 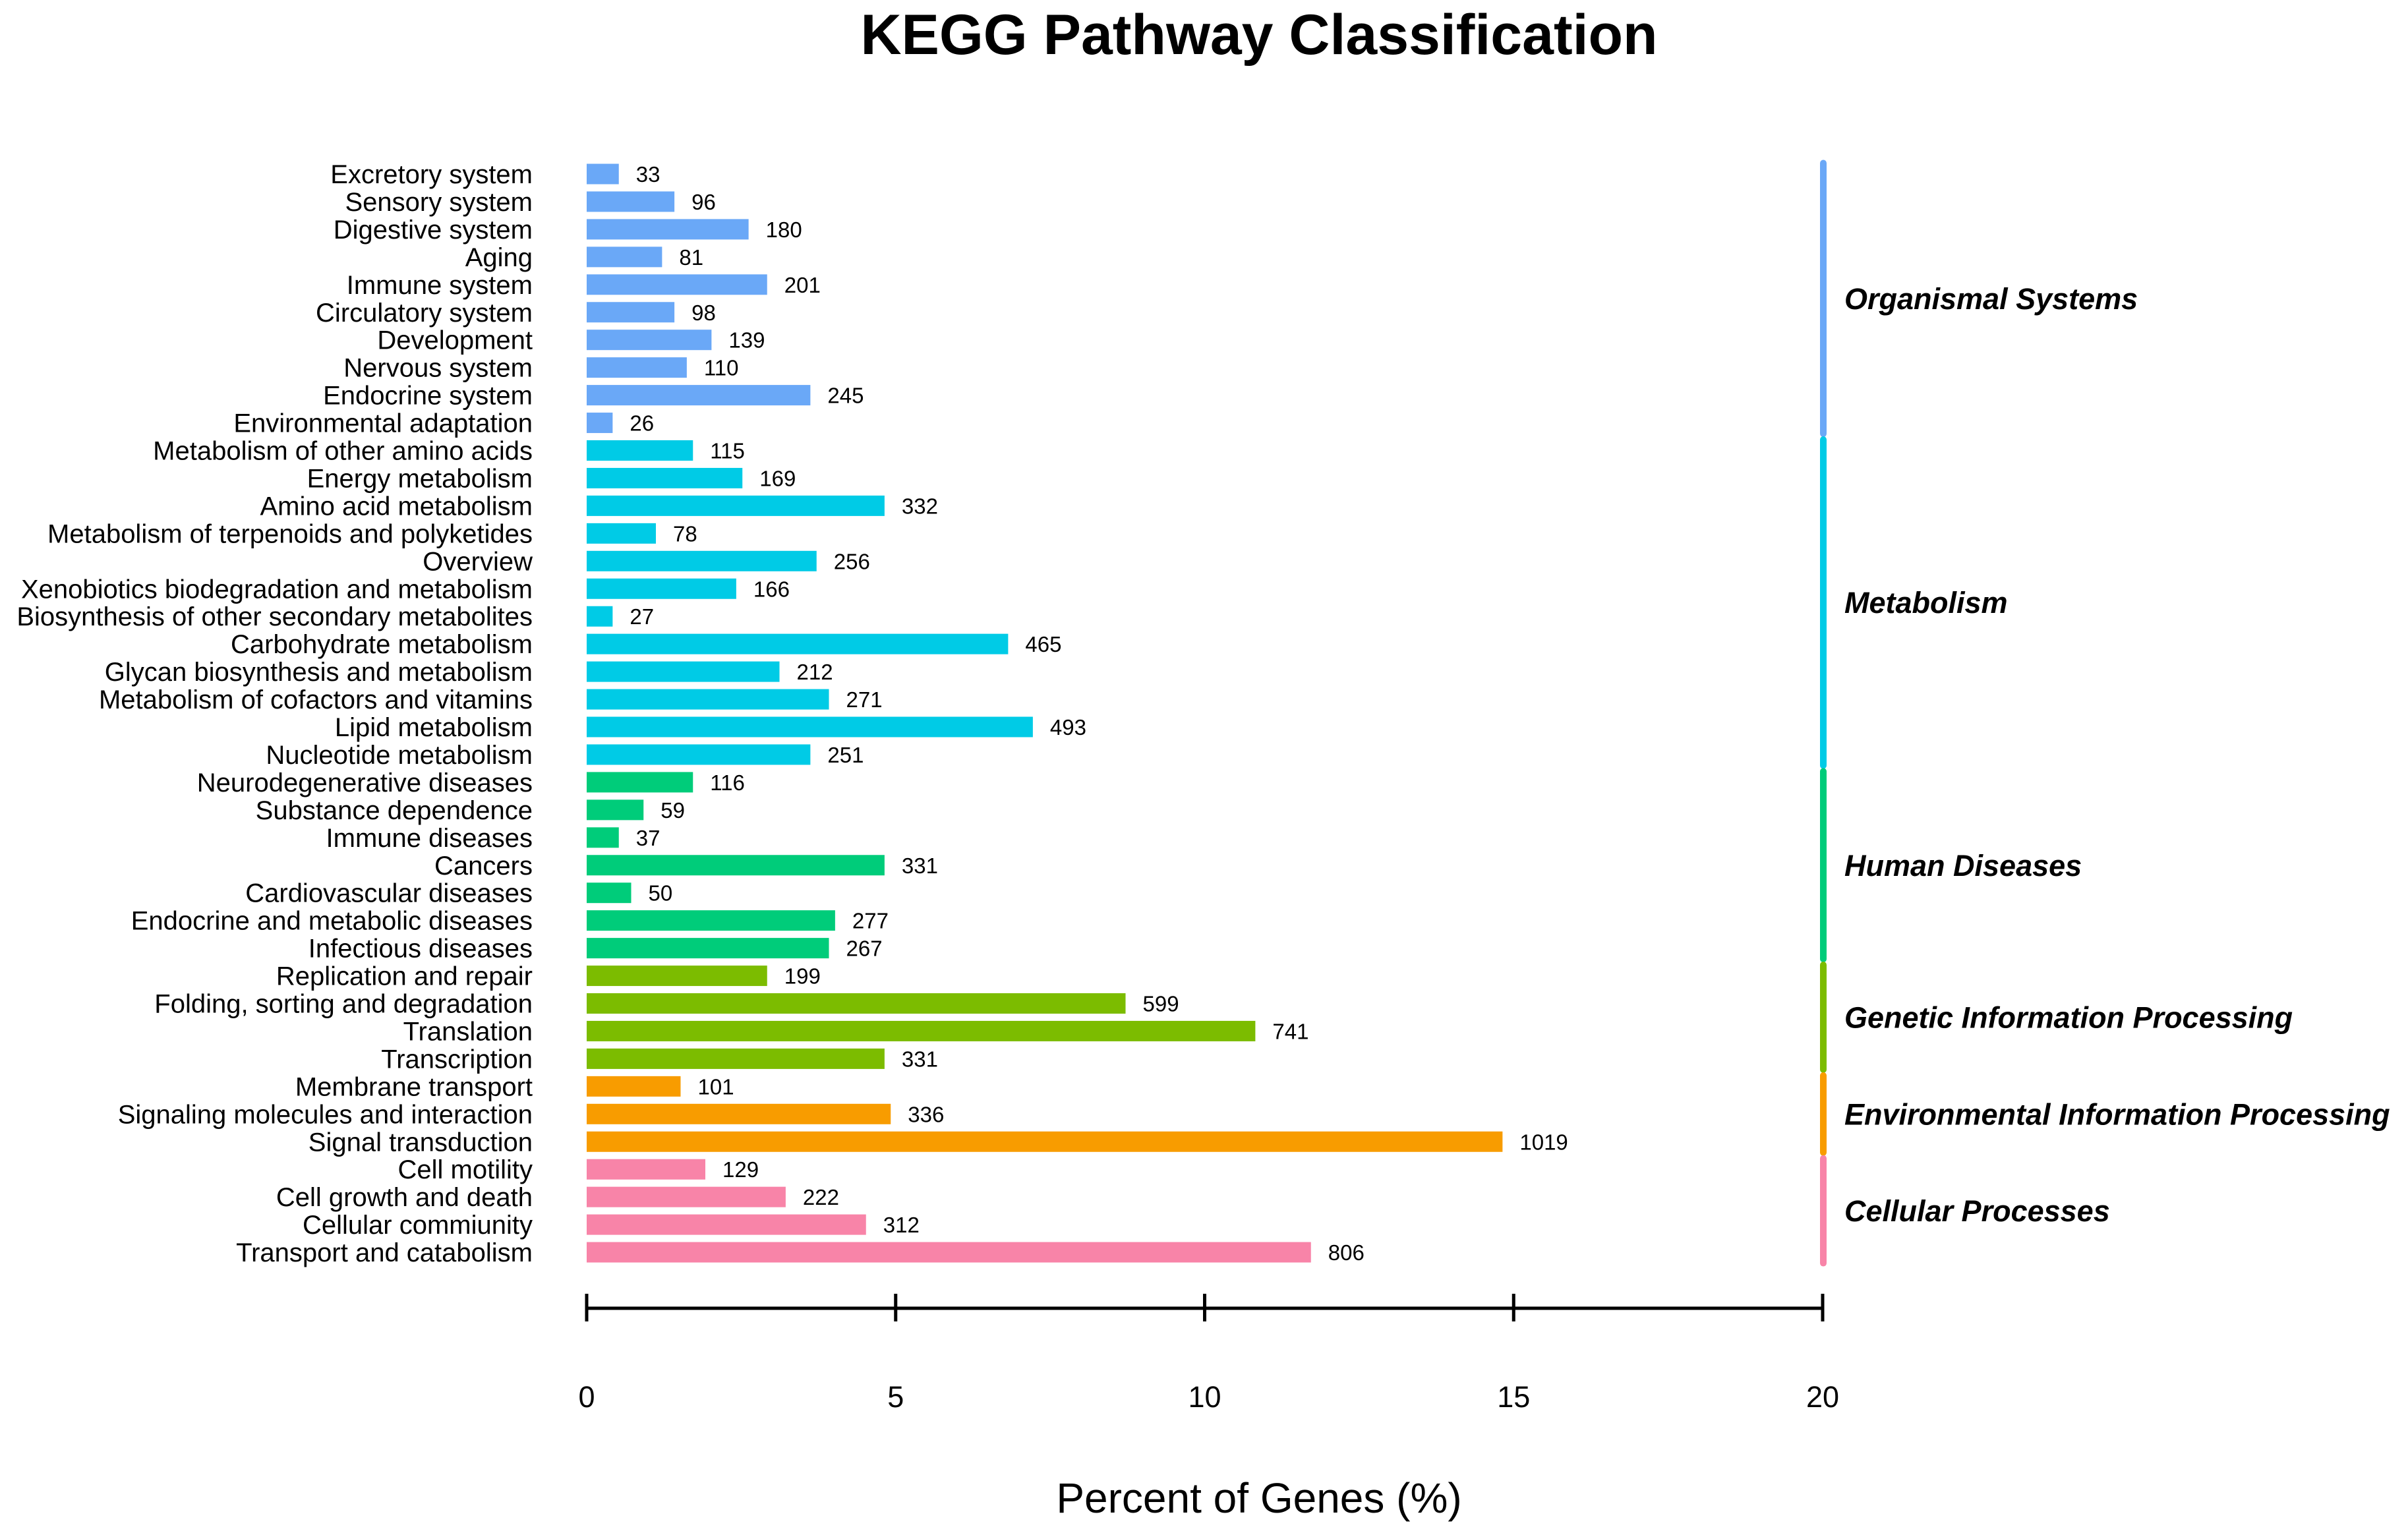 What do you see at coordinates (673, 811) in the screenshot?
I see `value-label: 59` at bounding box center [673, 811].